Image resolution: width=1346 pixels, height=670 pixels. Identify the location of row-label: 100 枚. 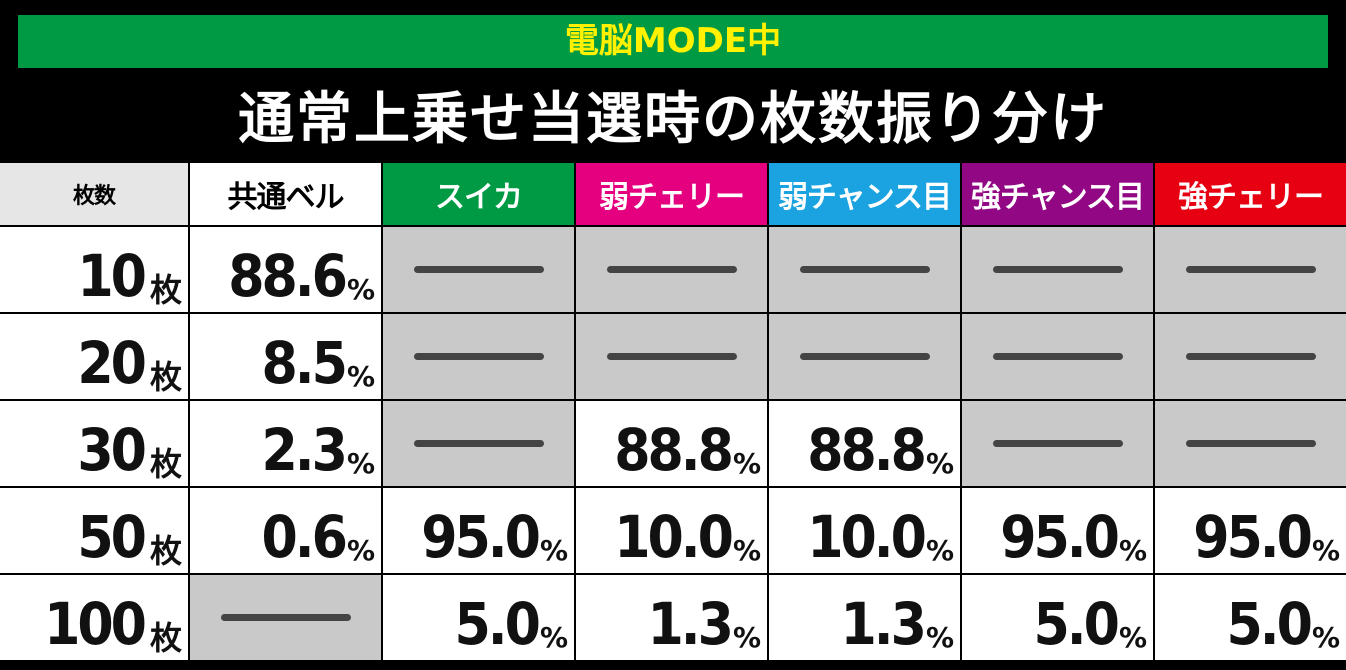
(94, 617).